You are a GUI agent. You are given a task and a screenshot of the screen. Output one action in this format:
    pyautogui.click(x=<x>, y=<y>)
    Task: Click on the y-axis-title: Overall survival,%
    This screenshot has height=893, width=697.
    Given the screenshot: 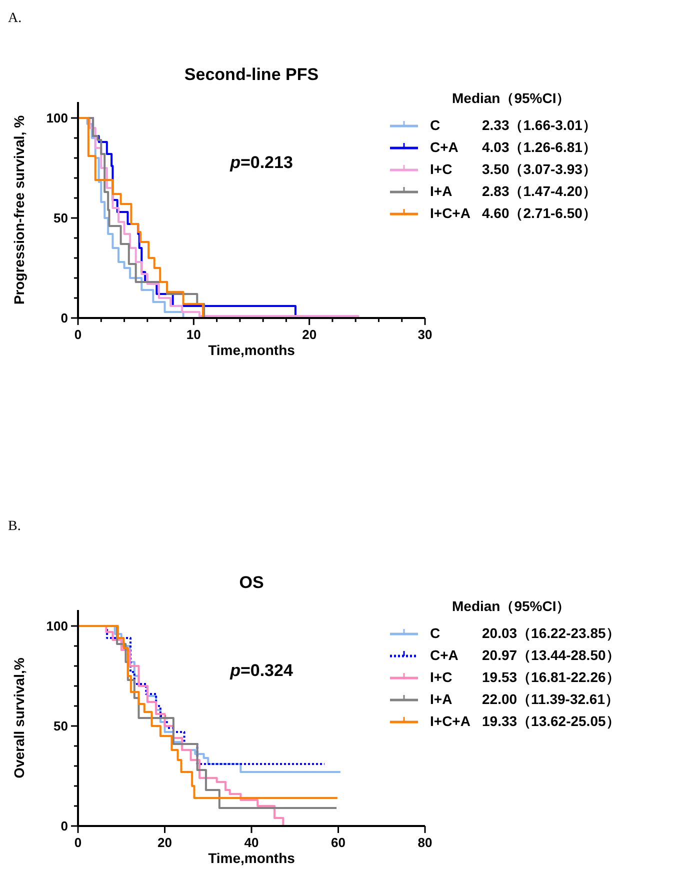 What is the action you would take?
    pyautogui.click(x=19, y=717)
    